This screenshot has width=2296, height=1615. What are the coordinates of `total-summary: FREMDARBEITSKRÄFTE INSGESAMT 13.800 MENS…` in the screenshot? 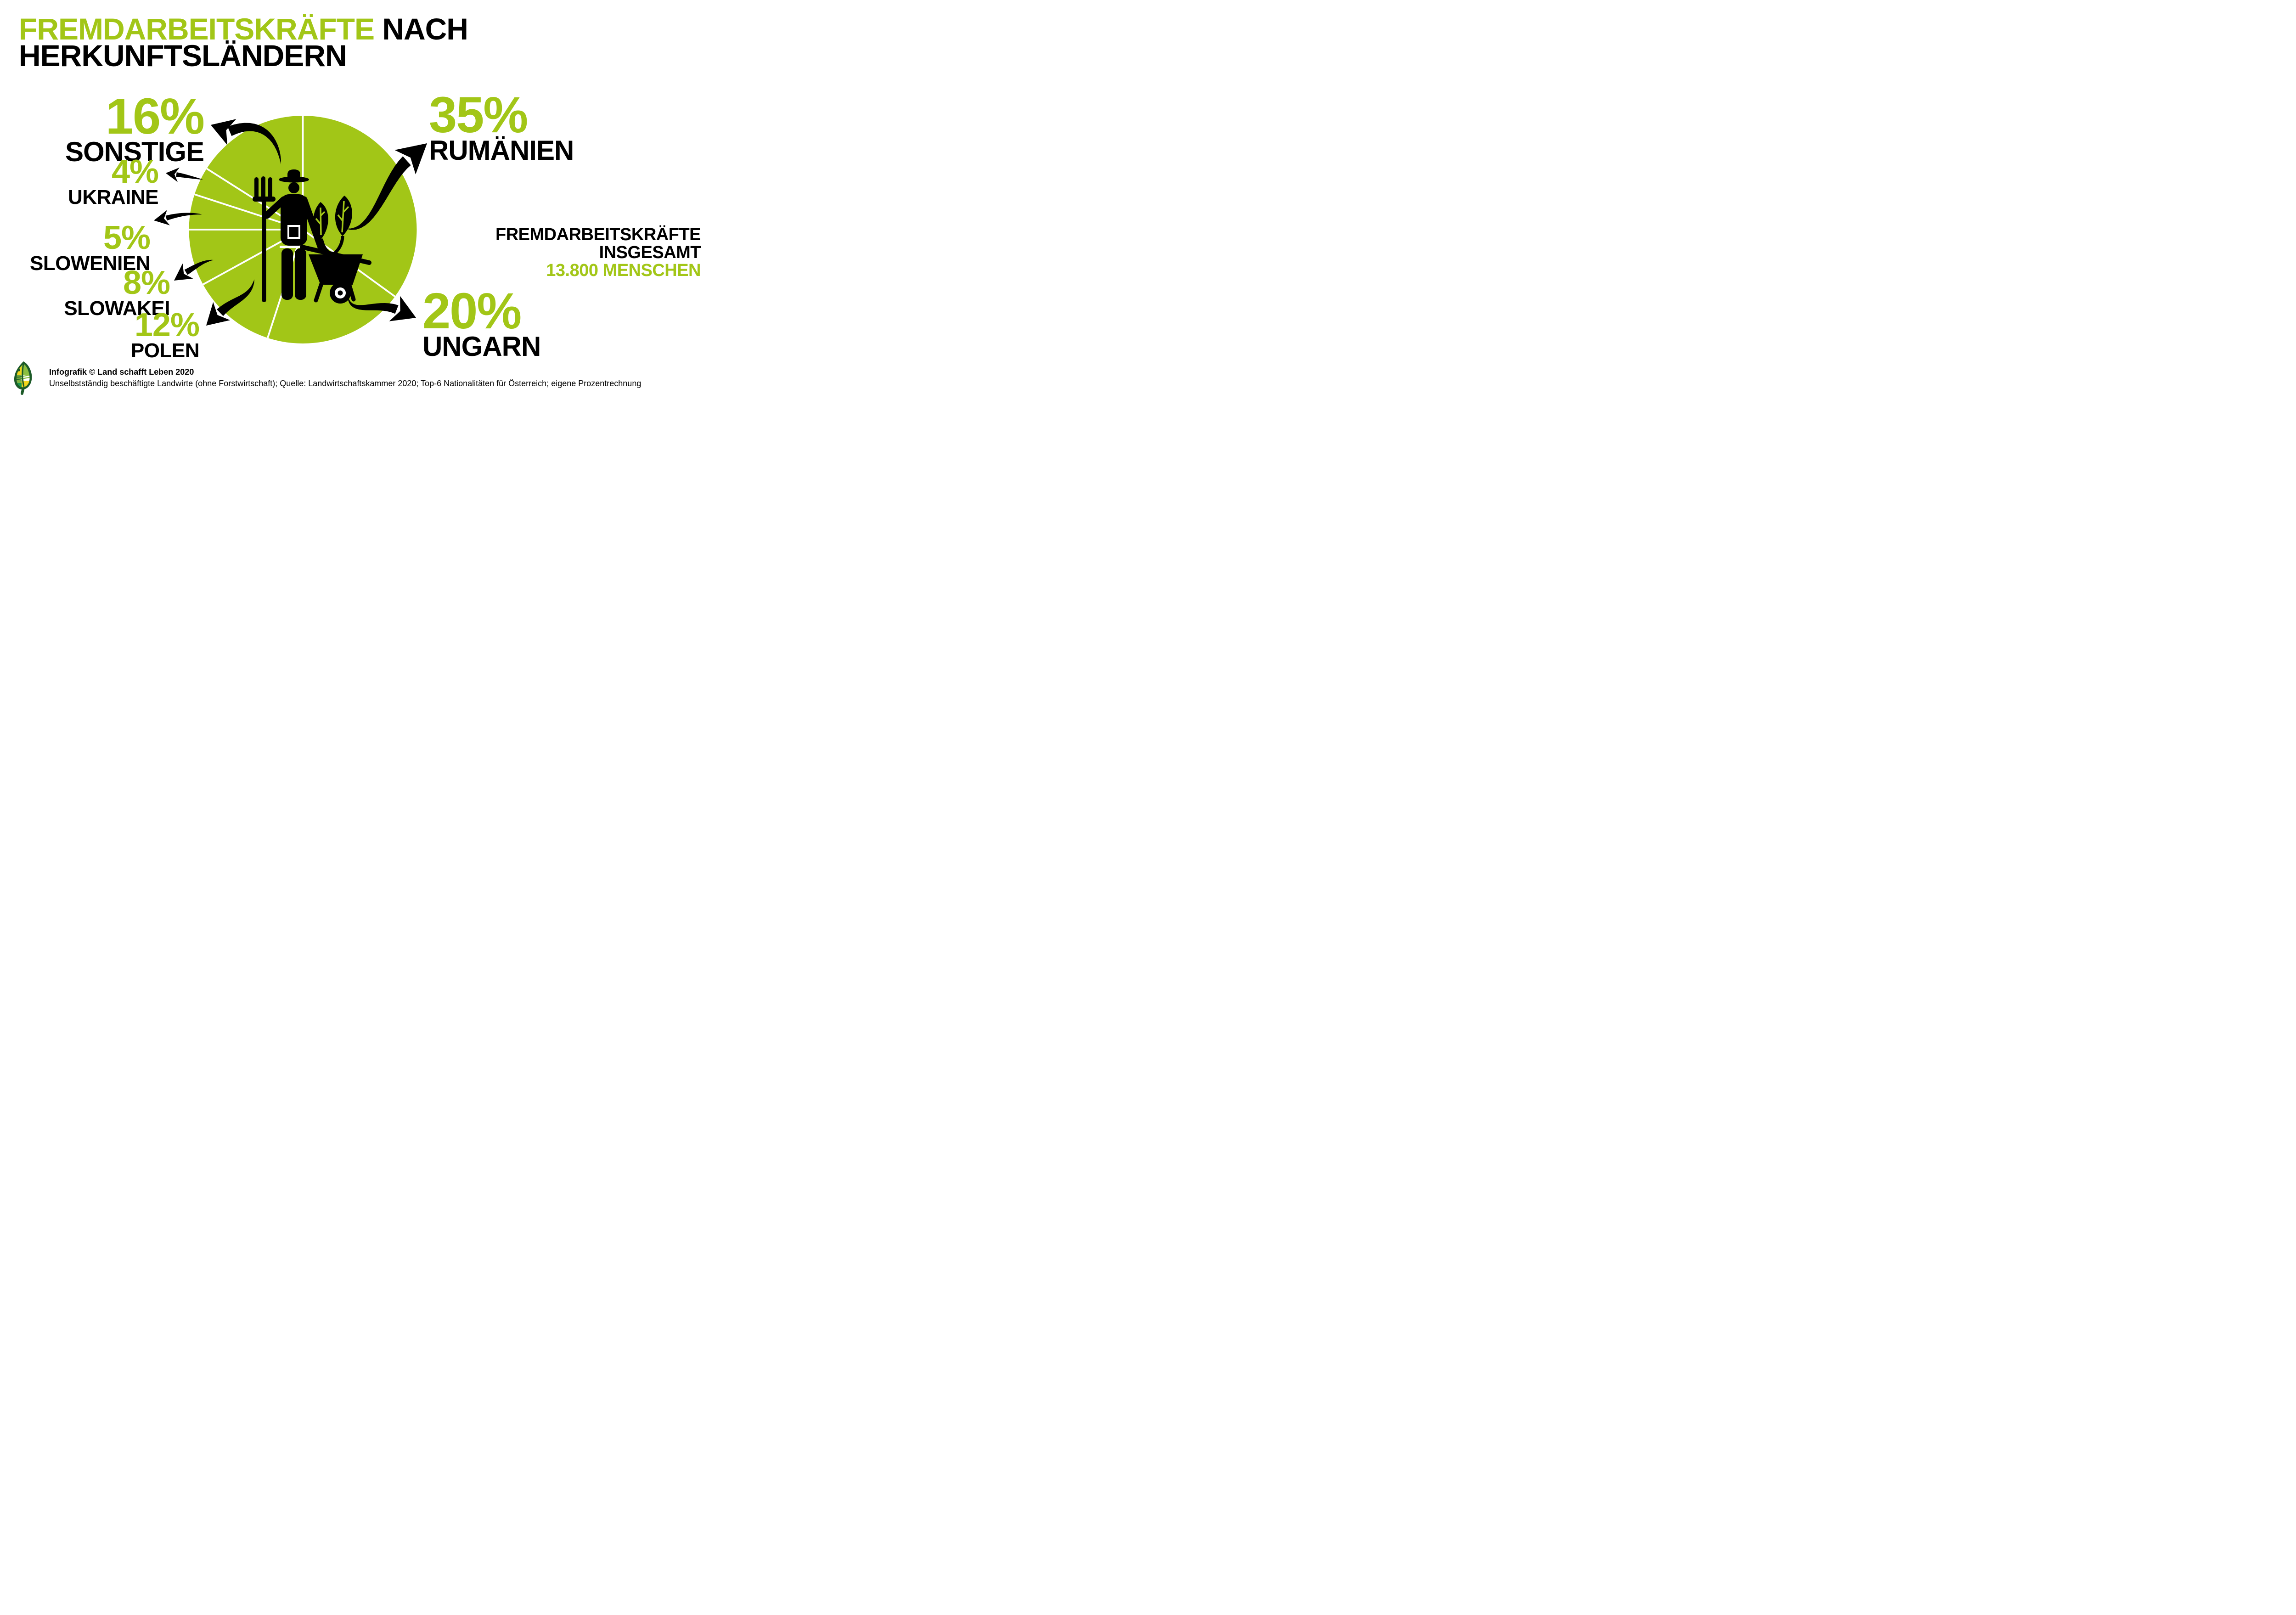 It's located at (598, 253).